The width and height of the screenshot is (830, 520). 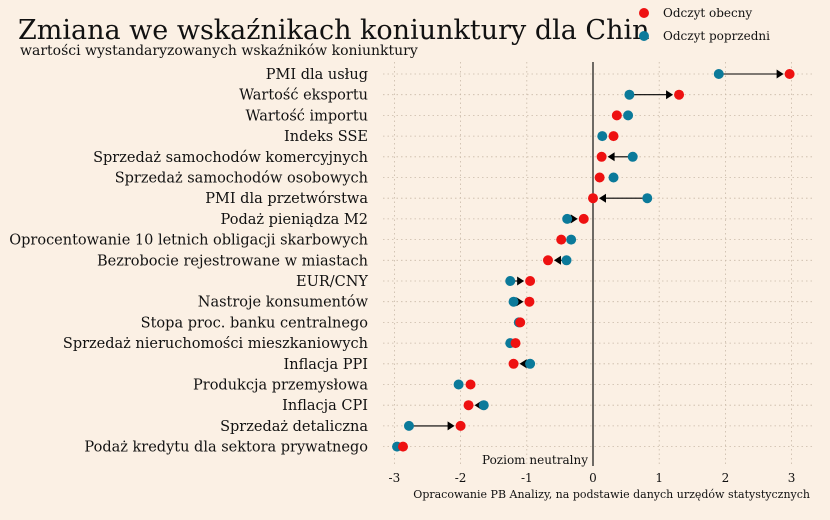 I want to click on legend-label-previous: Odczyt poprzedni, so click(x=716, y=36).